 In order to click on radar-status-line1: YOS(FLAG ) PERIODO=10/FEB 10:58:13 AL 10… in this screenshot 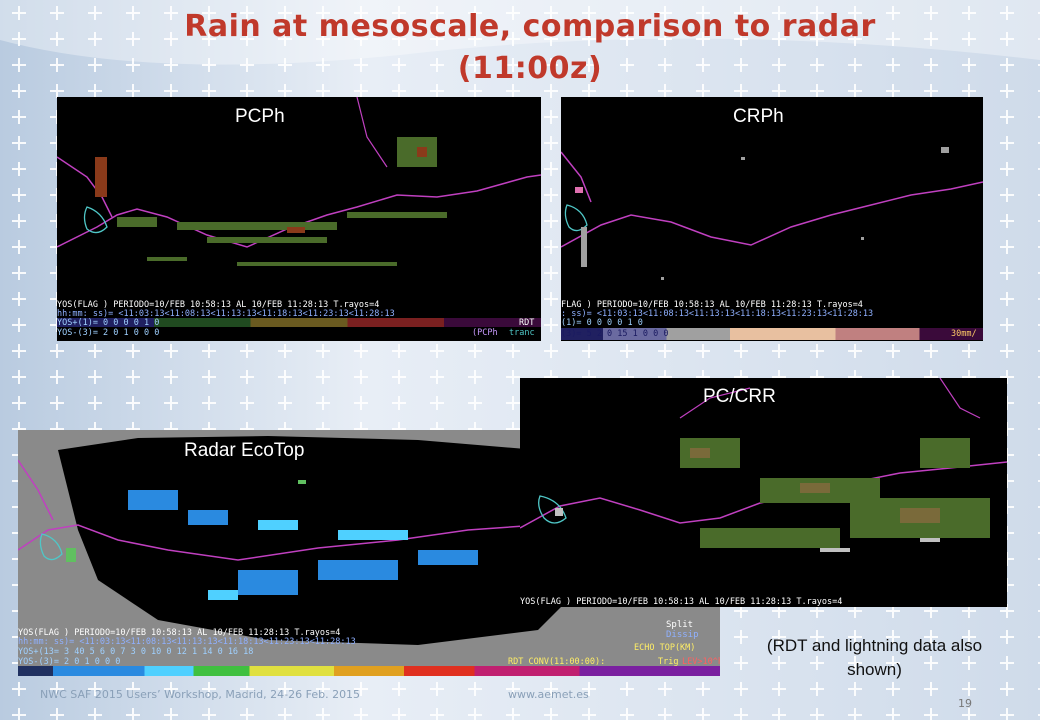, I will do `click(179, 633)`.